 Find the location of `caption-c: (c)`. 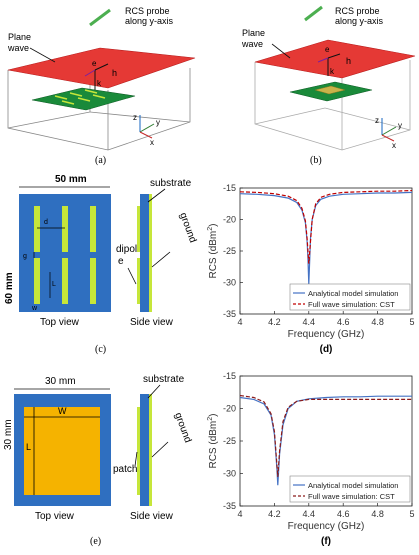

caption-c: (c) is located at coordinates (100, 349).